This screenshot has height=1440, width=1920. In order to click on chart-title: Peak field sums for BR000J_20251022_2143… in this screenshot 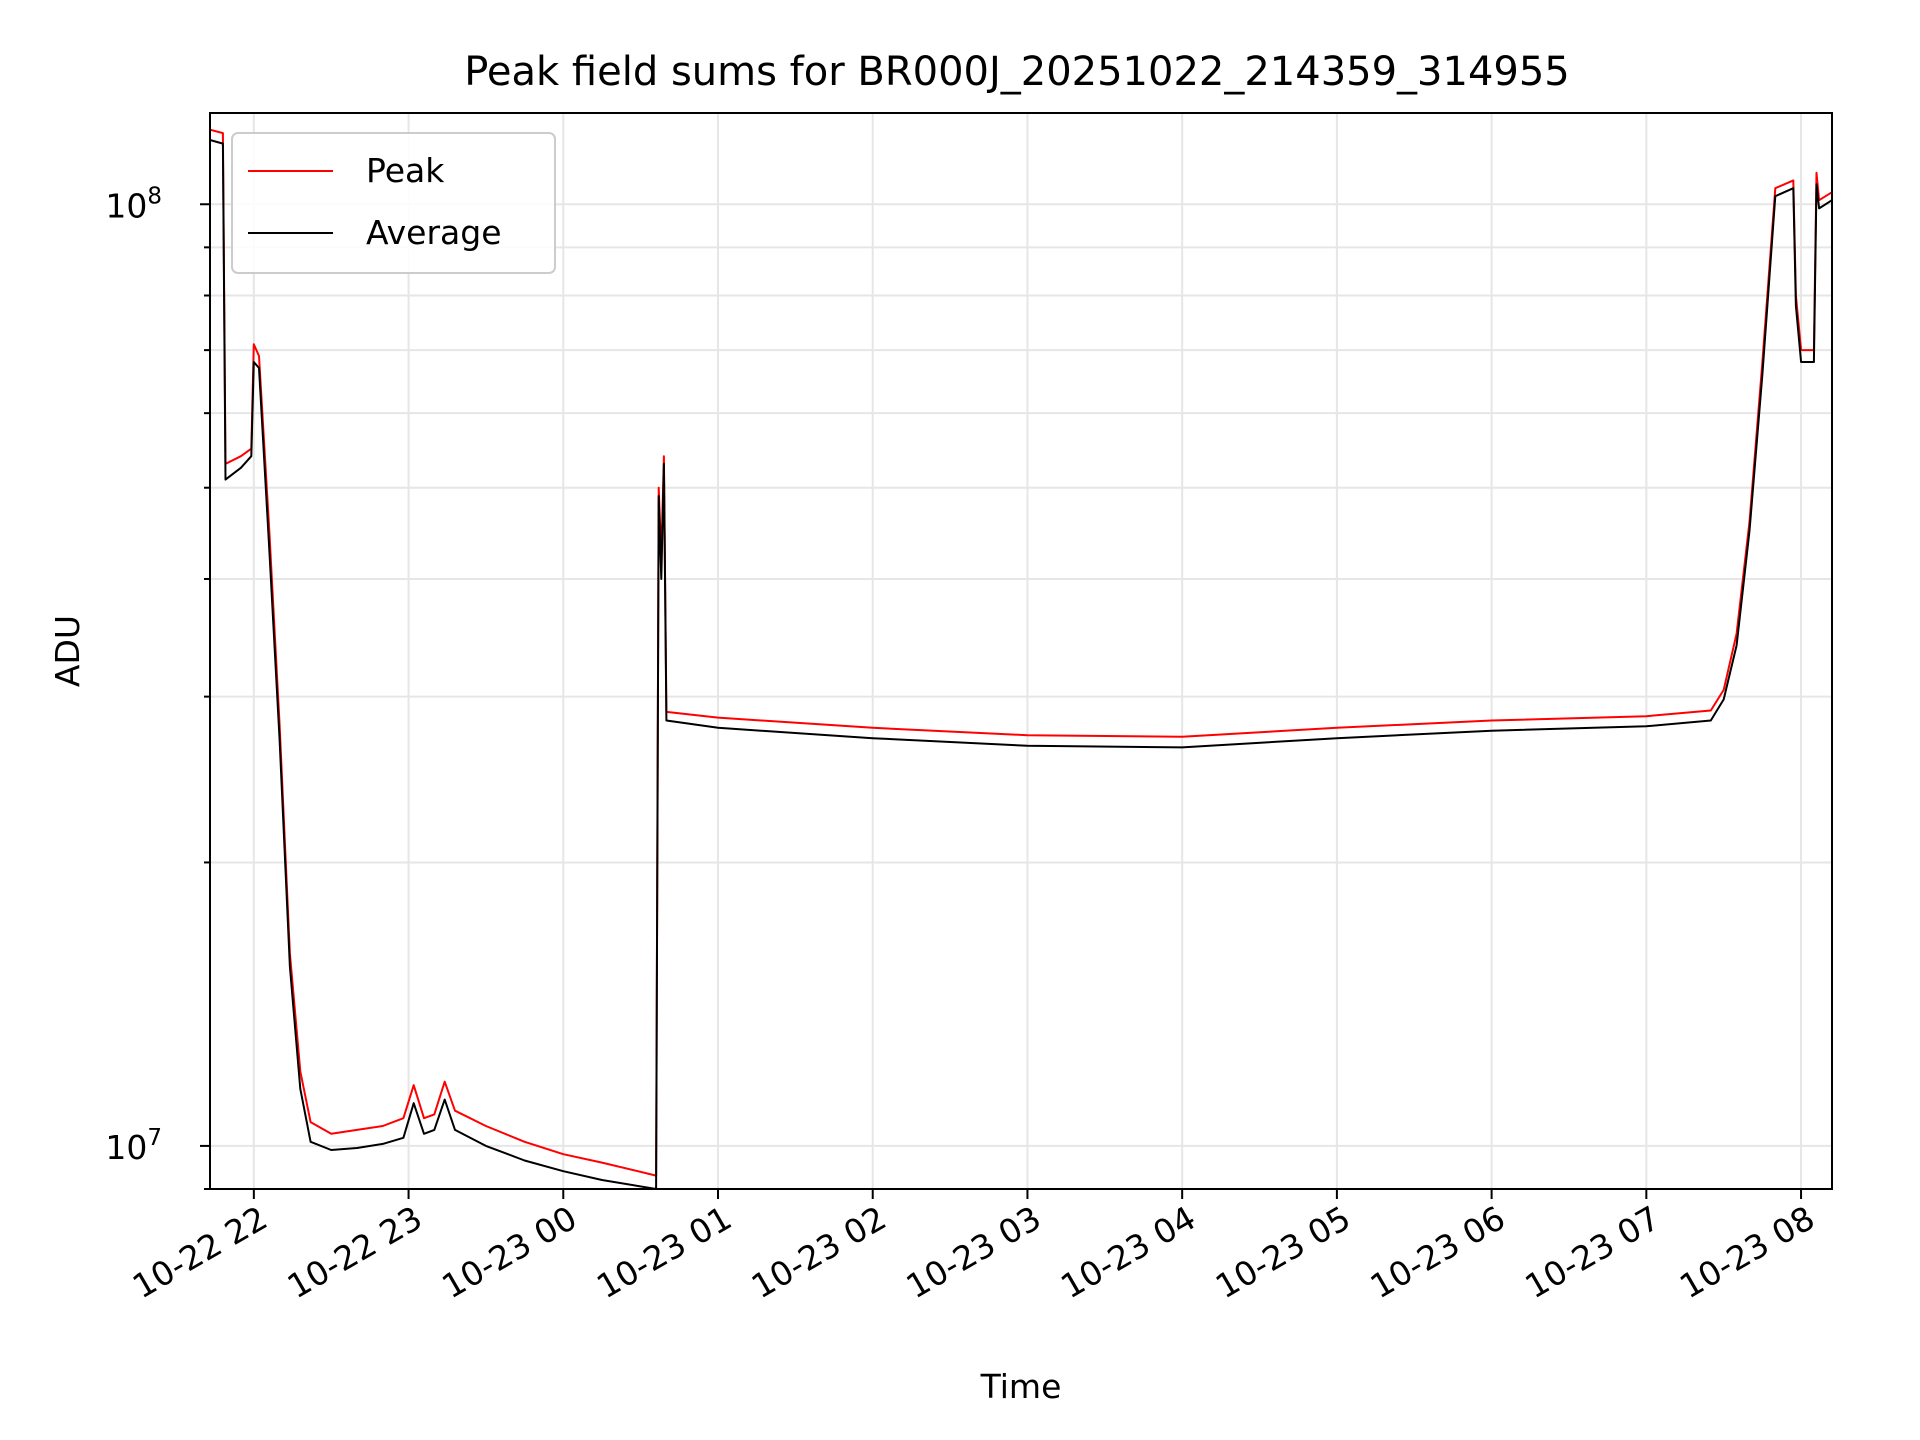, I will do `click(1017, 72)`.